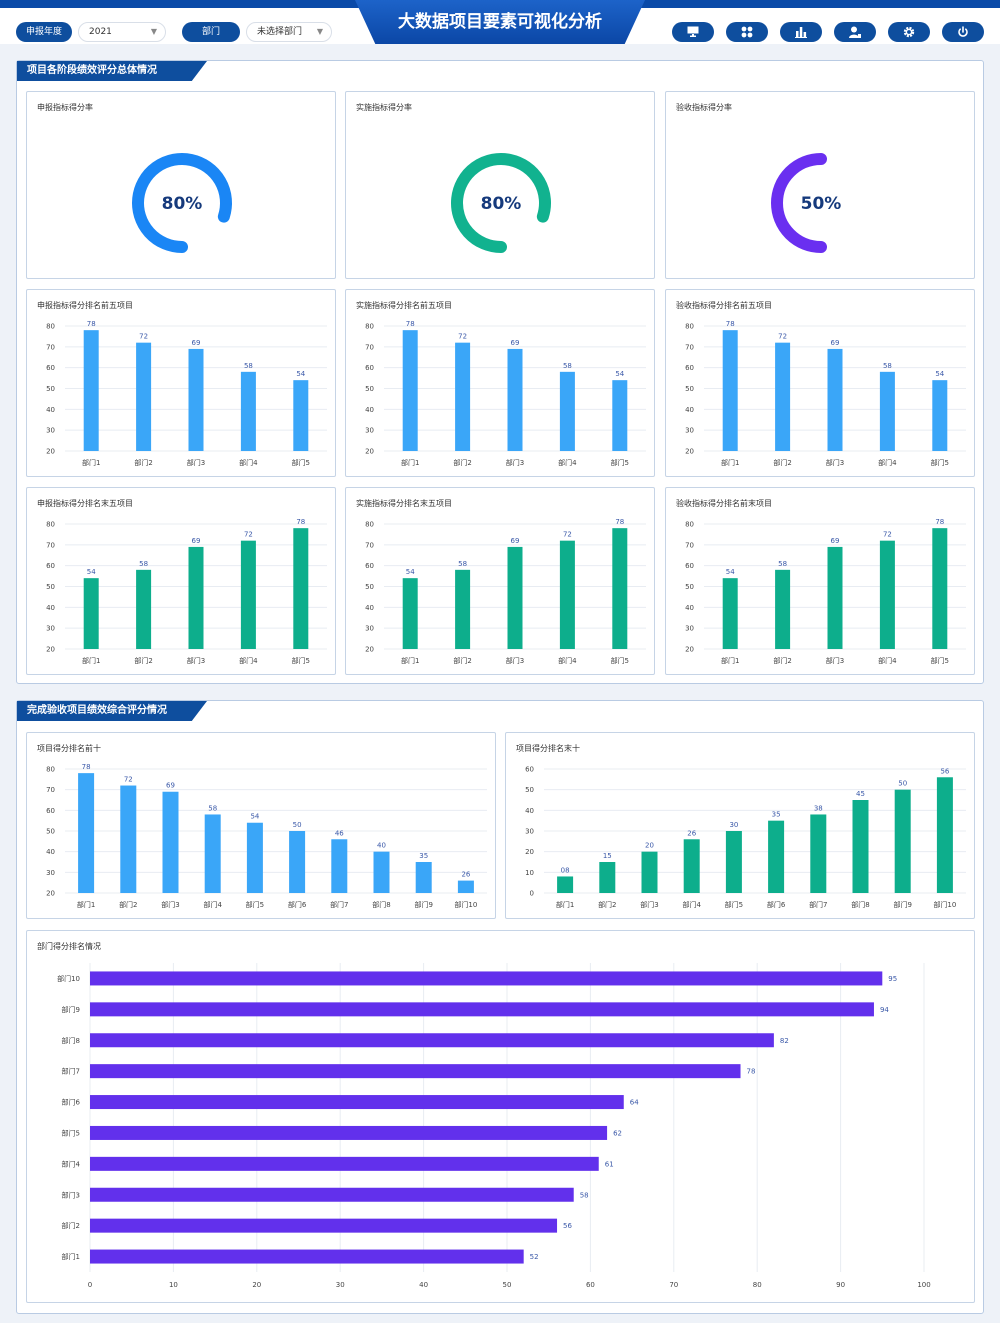 Image resolution: width=1000 pixels, height=1323 pixels. Describe the element at coordinates (860, 794) in the screenshot. I see `bar-value-label: 45` at that location.